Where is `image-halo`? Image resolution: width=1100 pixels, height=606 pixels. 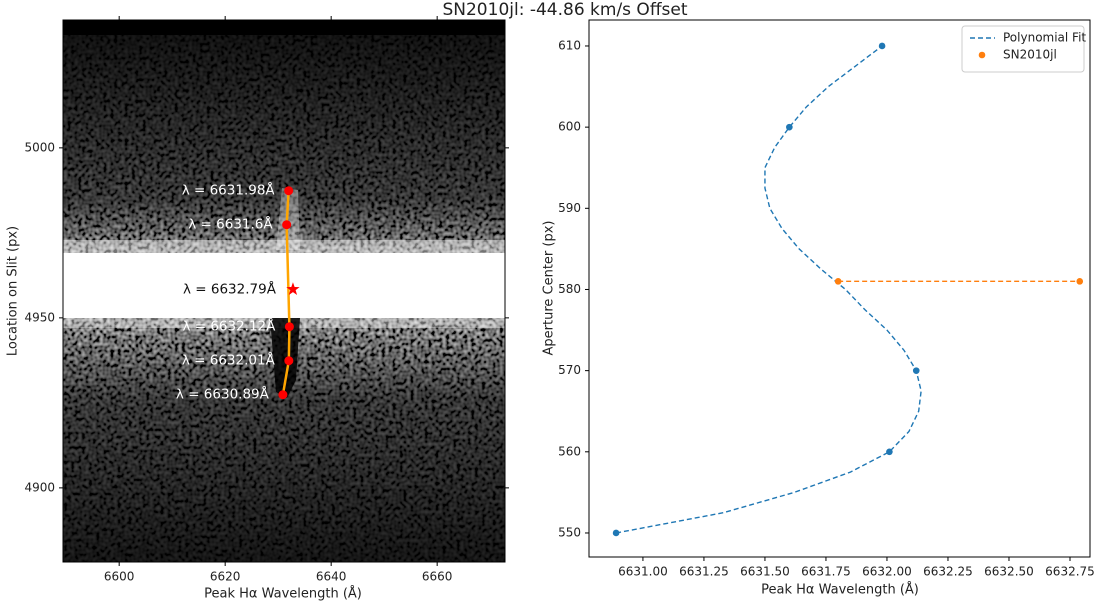
image-halo is located at coordinates (284, 246).